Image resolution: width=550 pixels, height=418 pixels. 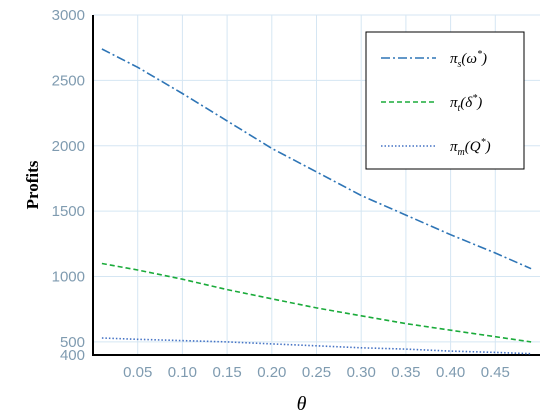 What do you see at coordinates (316, 346) in the screenshot?
I see `series-line-m` at bounding box center [316, 346].